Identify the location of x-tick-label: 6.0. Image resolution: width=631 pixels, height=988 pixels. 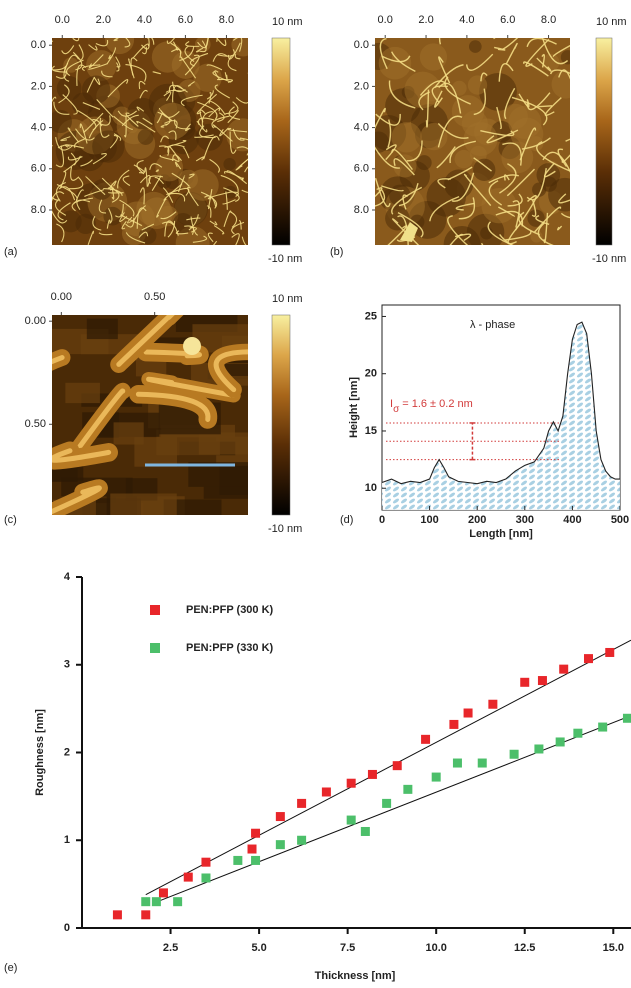
(507, 20).